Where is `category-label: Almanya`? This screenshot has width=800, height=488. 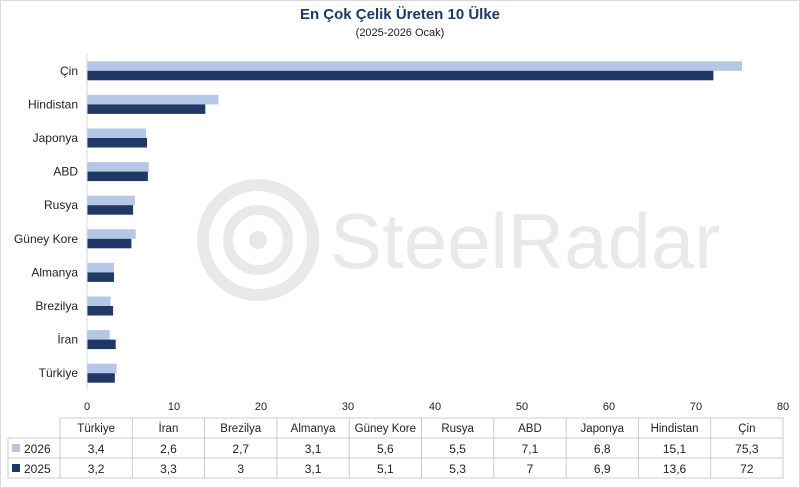 category-label: Almanya is located at coordinates (54, 272).